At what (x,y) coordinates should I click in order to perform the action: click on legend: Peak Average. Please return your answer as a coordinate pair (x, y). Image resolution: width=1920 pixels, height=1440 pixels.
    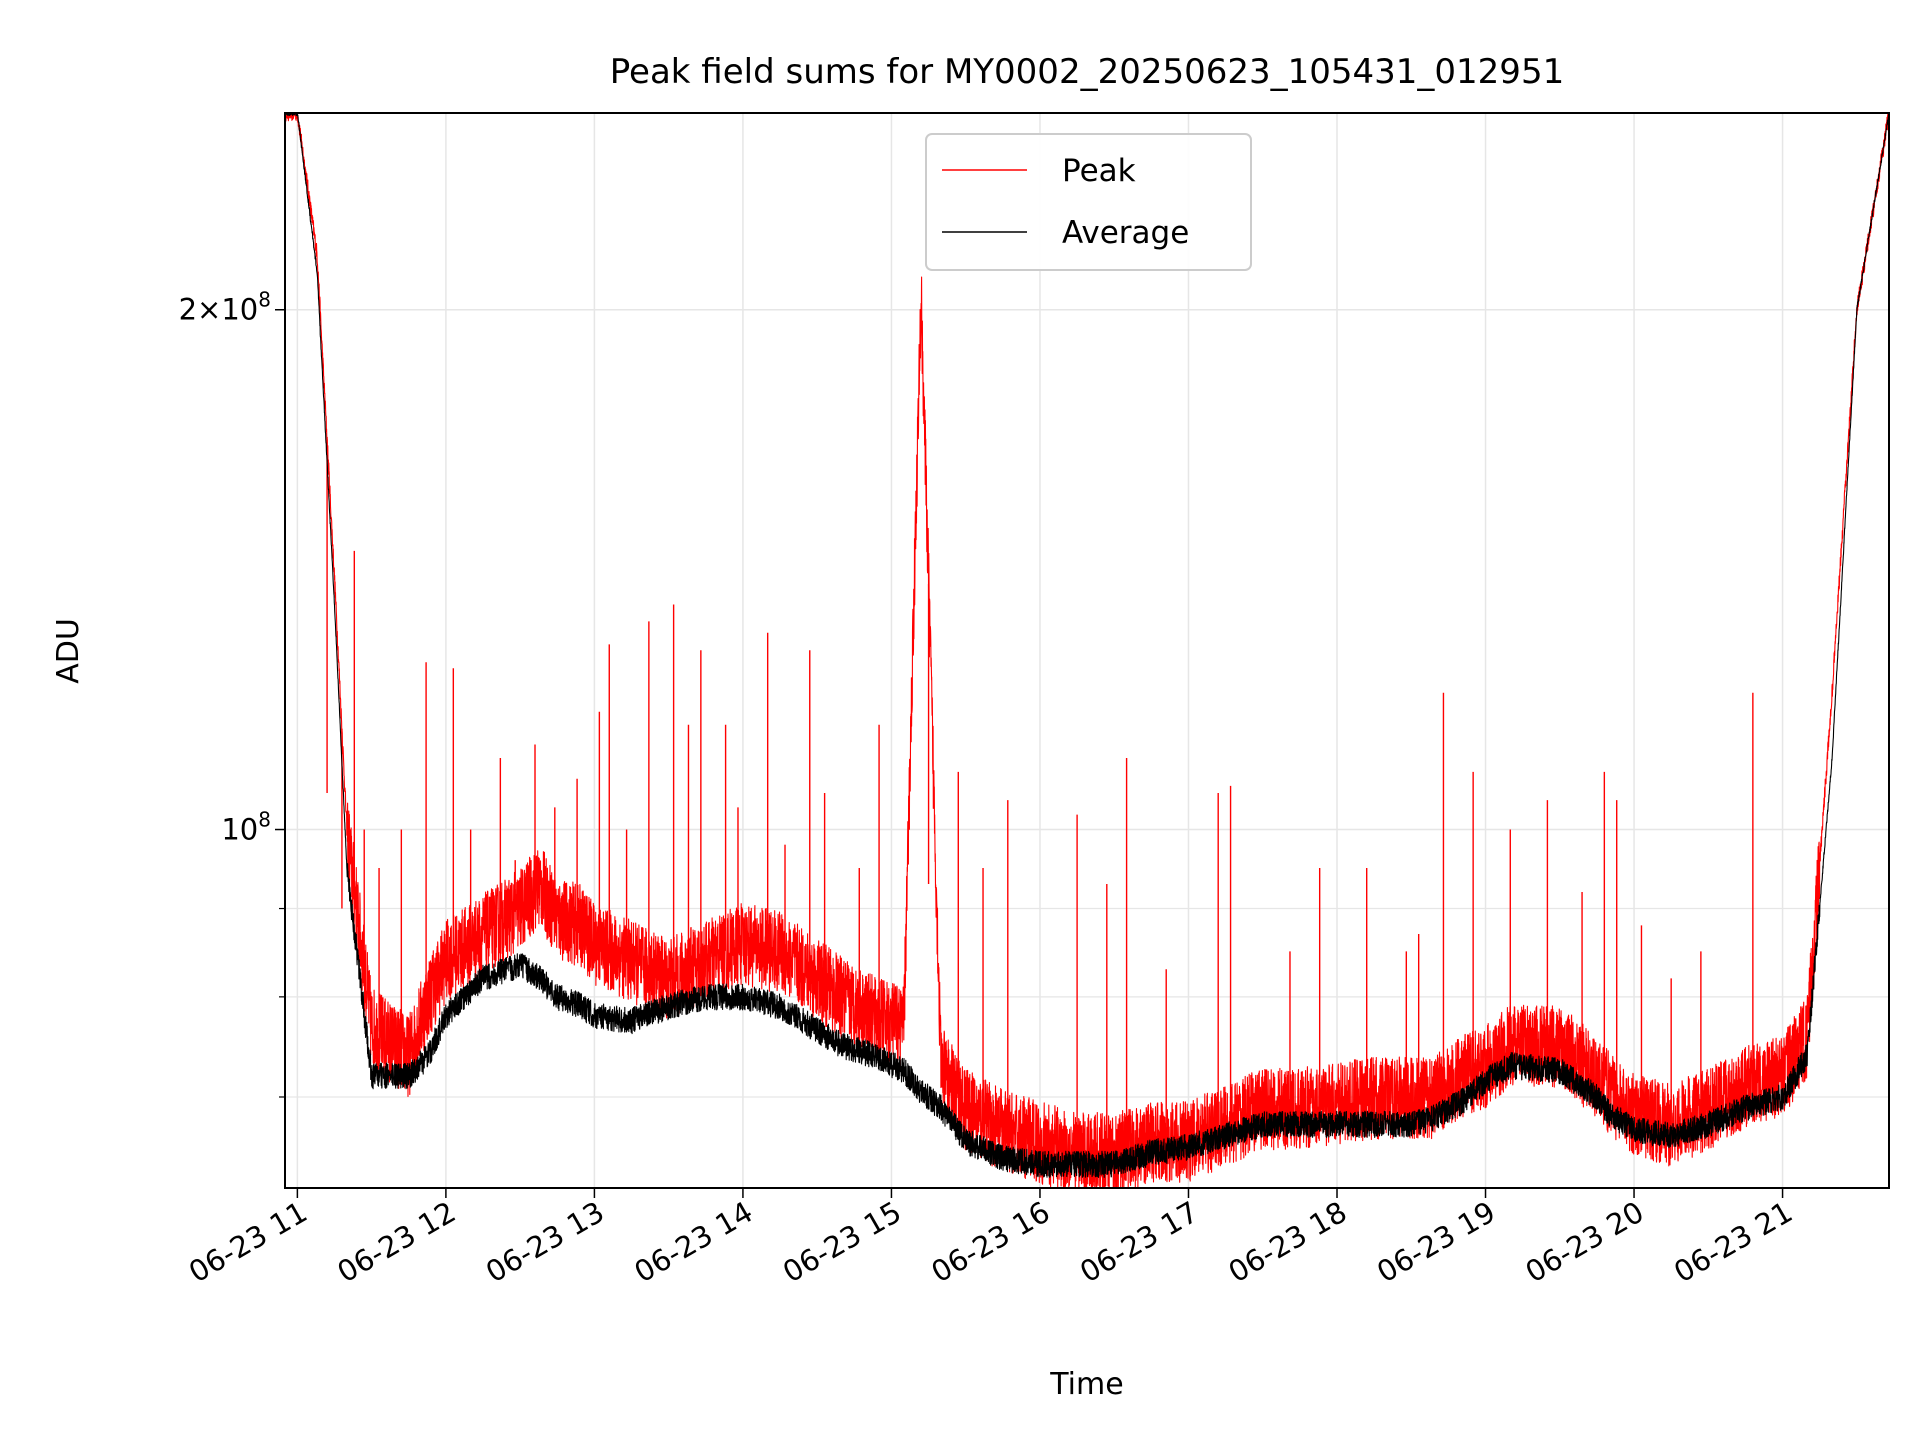
    Looking at the image, I should click on (1088, 202).